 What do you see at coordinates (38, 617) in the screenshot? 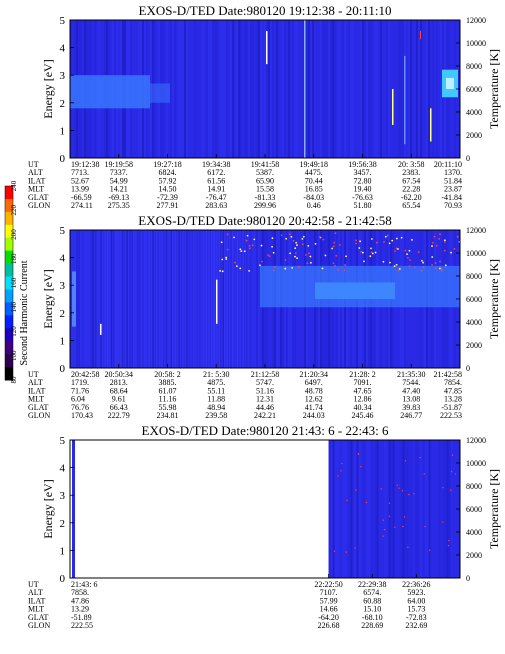
I see `ephemeris-label-glat: GLAT` at bounding box center [38, 617].